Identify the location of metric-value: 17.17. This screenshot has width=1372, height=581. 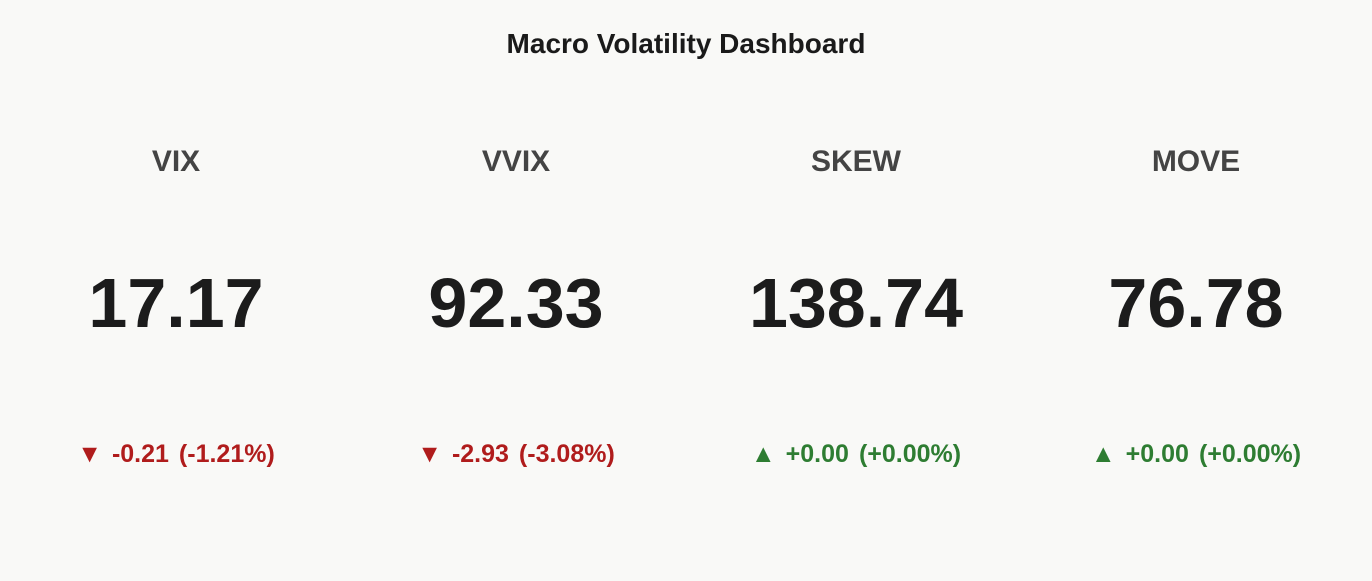
(176, 303).